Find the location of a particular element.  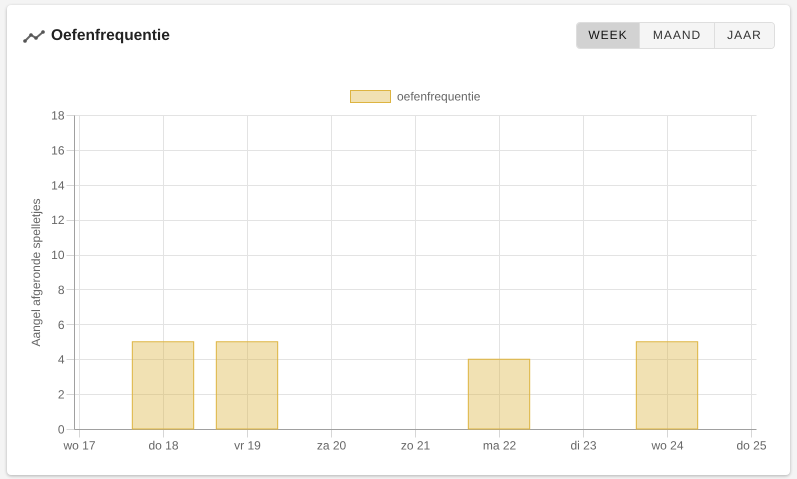

y-tick-label: 8 is located at coordinates (61, 289).